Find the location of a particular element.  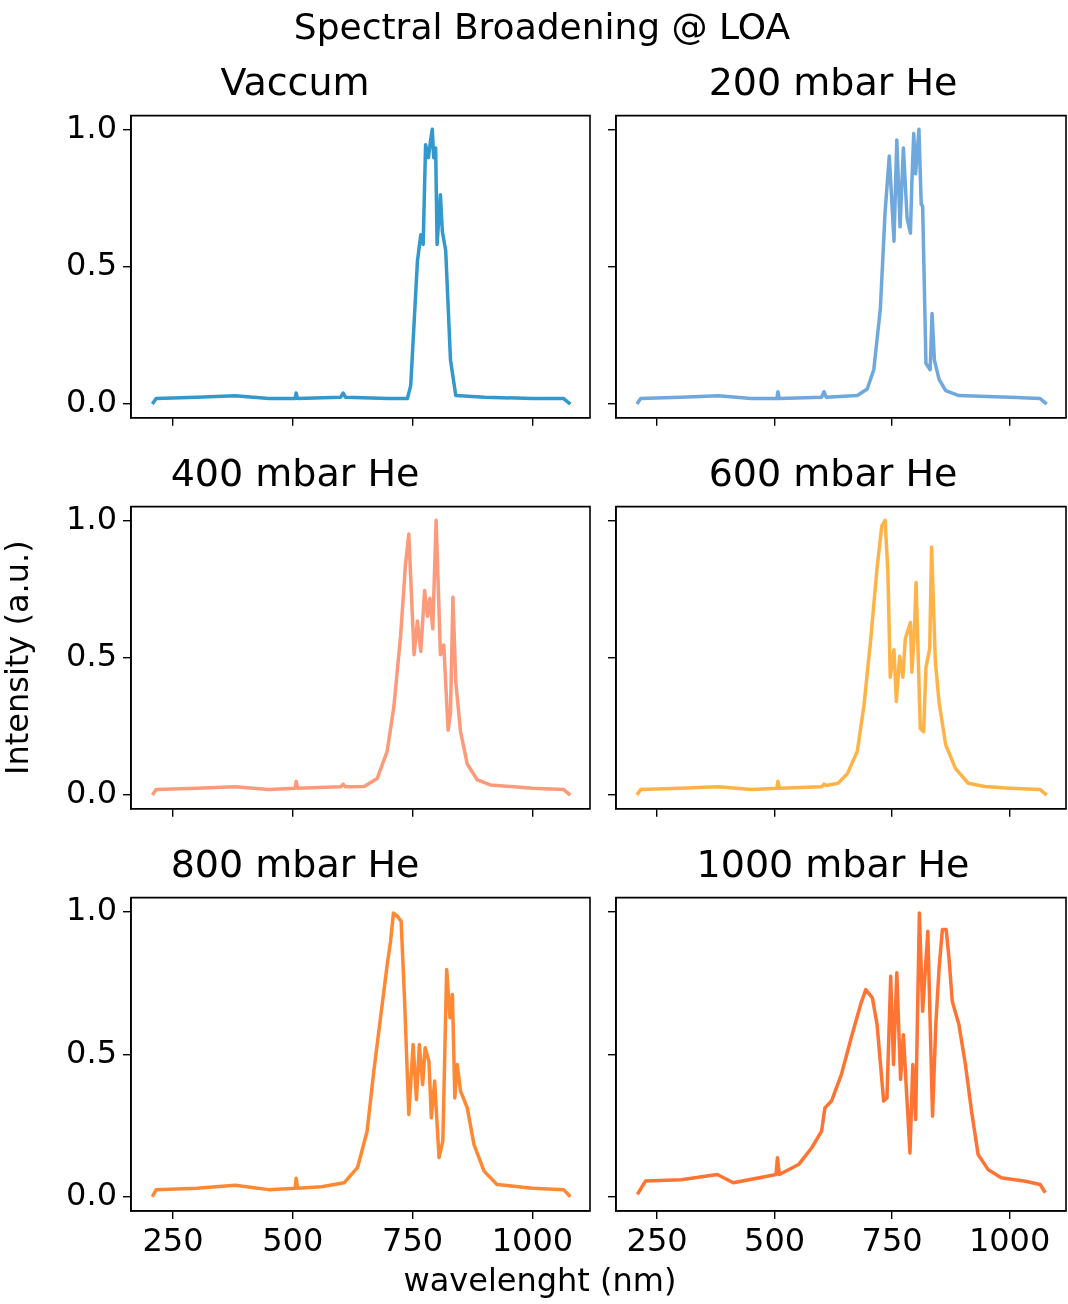

y-axis-title: Intensity (a.u.) is located at coordinates (18, 658).